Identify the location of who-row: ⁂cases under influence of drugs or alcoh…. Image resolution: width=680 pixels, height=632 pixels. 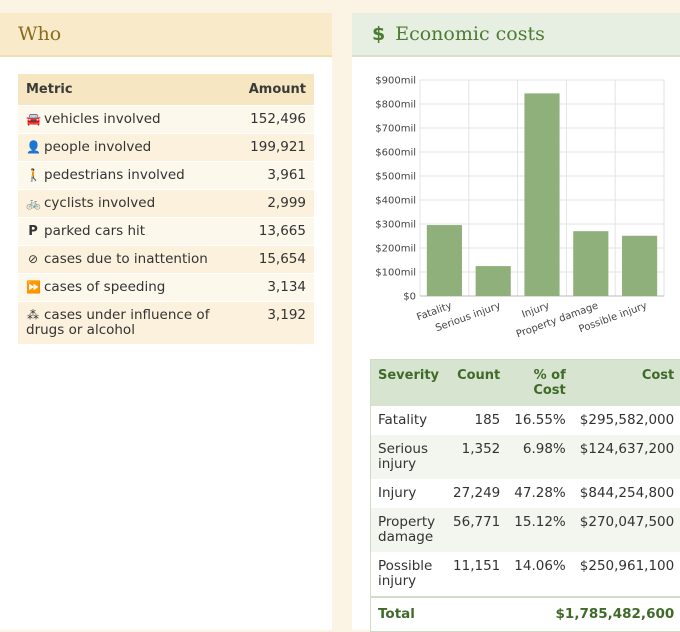
(166, 323).